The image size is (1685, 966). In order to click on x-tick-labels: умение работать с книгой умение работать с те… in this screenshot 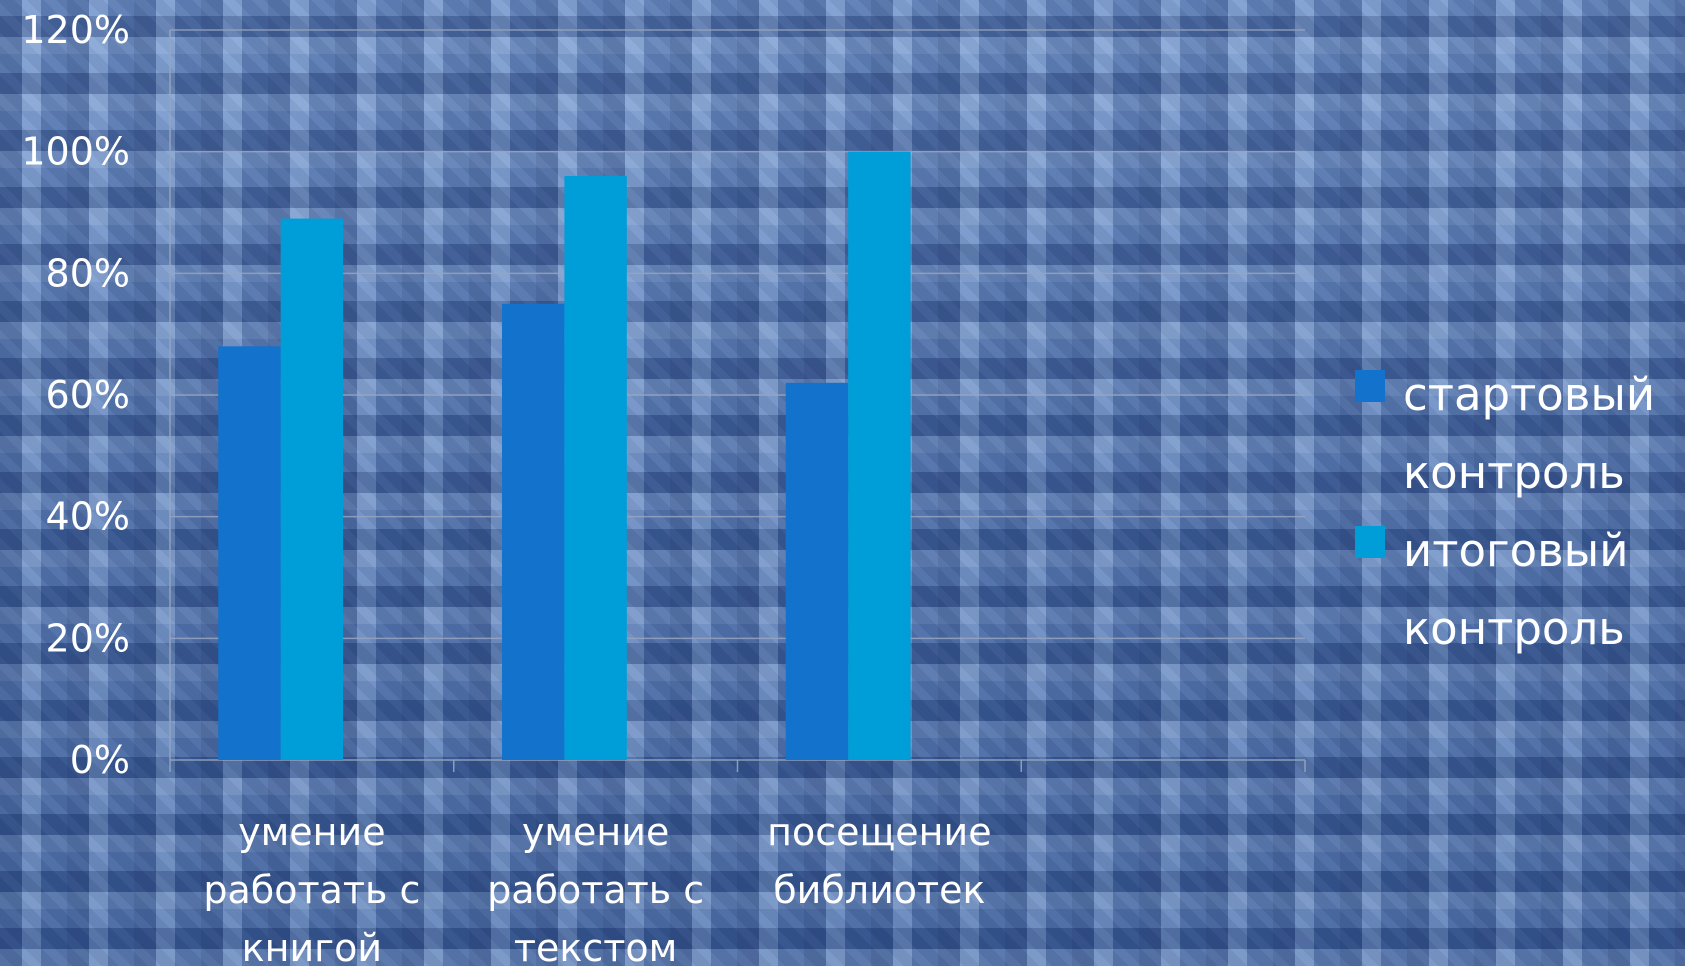, I will do `click(597, 888)`.